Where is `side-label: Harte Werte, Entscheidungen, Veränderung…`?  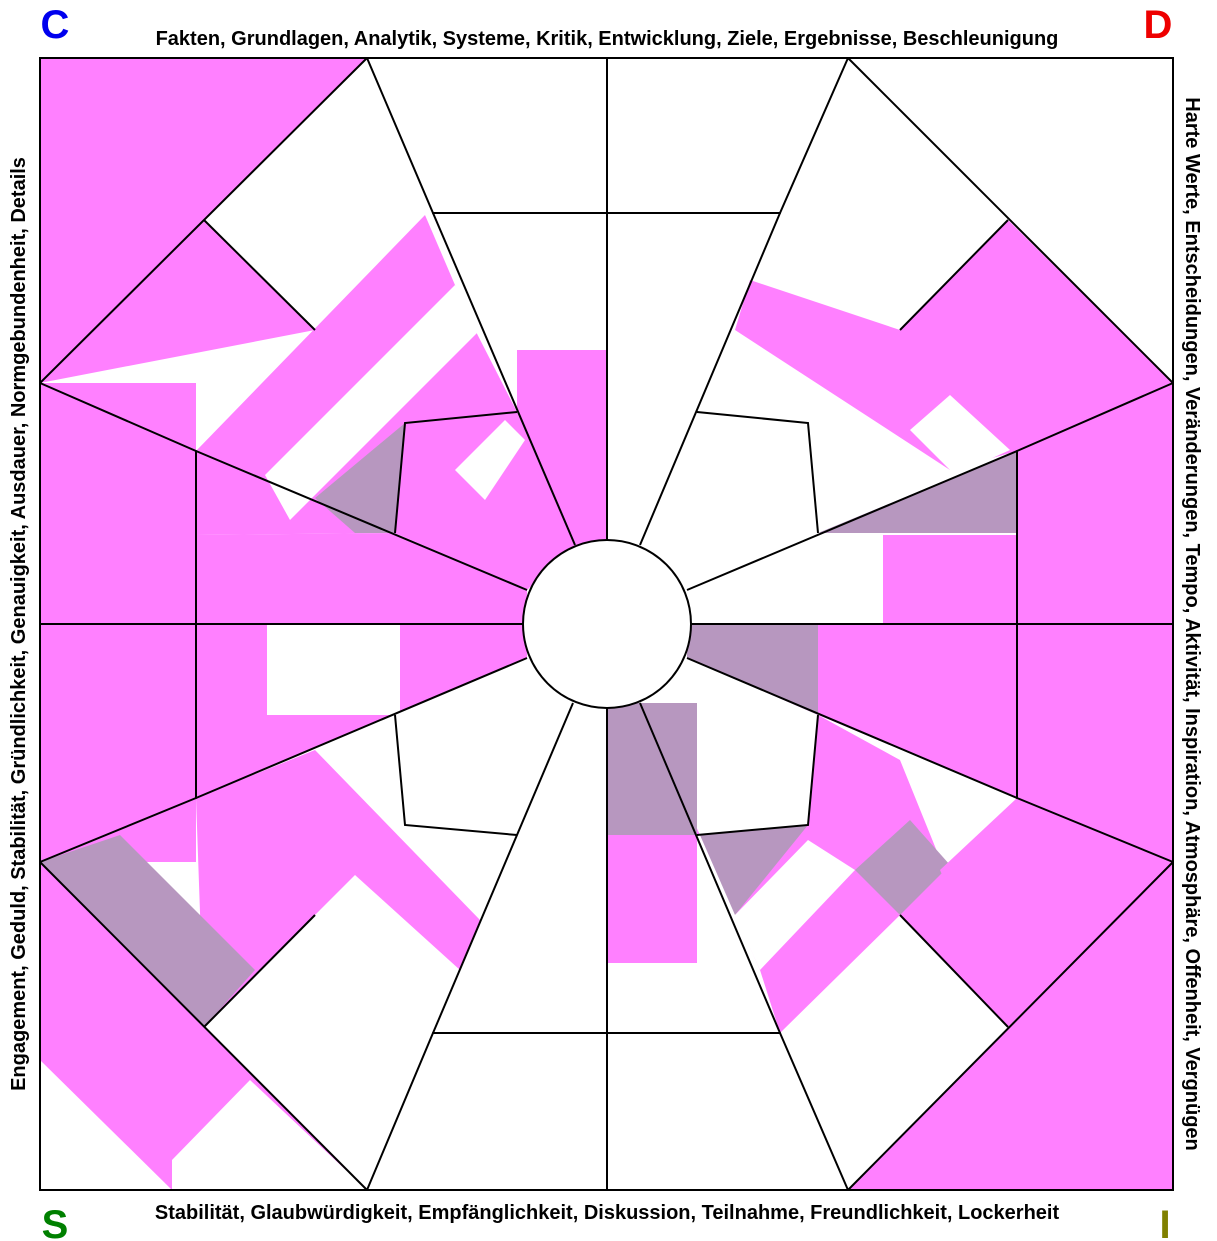 side-label: Harte Werte, Entscheidungen, Veränderung… is located at coordinates (1192, 624).